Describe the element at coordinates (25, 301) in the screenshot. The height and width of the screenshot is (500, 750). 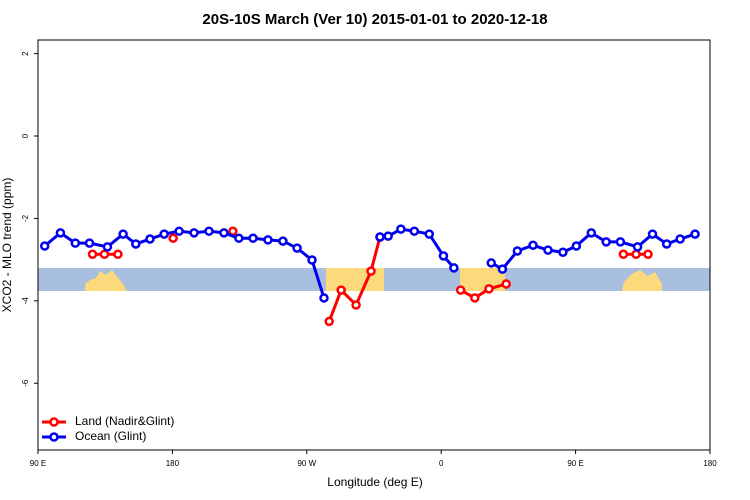
I see `y-tick-label: -4` at that location.